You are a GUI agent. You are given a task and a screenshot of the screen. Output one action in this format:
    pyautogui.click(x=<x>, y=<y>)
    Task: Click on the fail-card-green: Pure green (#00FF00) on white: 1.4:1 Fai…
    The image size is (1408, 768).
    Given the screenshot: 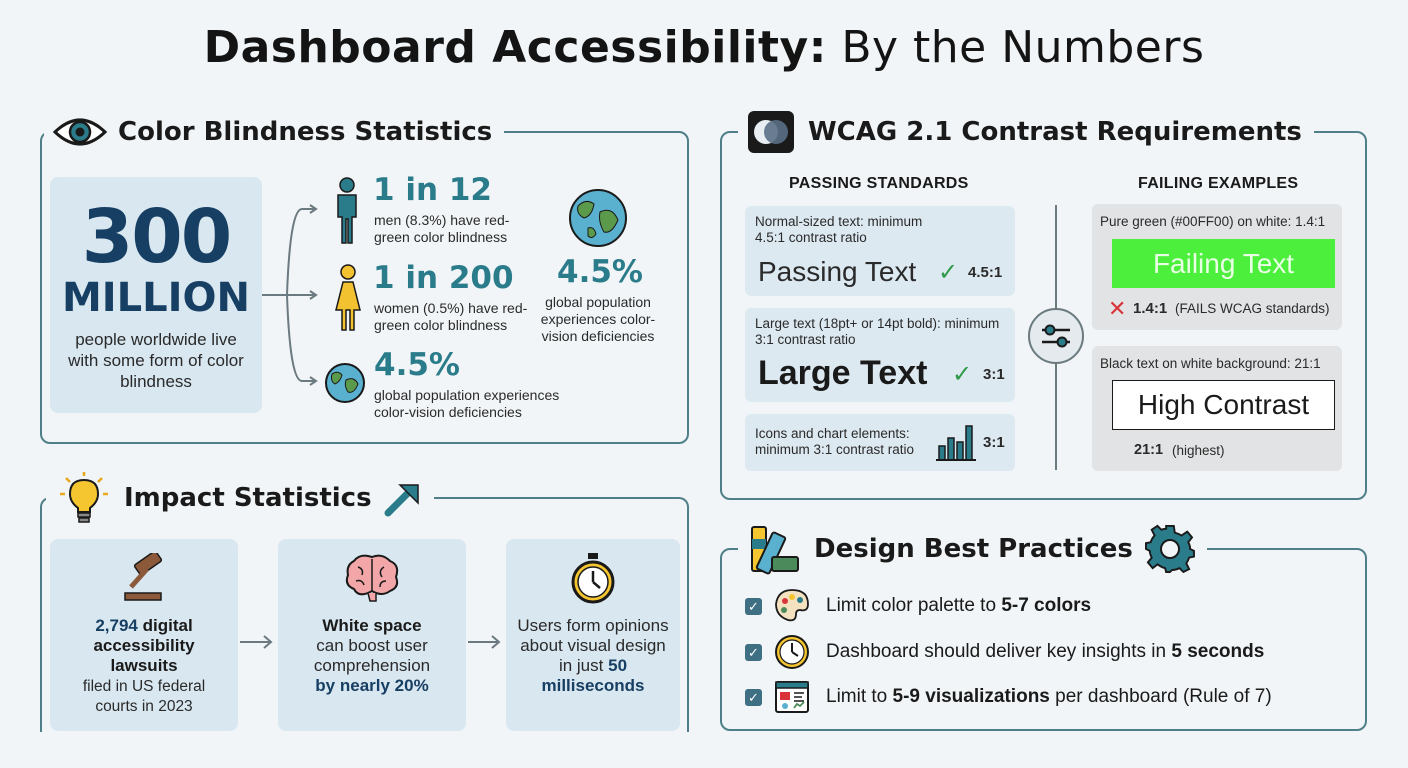 What is the action you would take?
    pyautogui.click(x=1217, y=267)
    